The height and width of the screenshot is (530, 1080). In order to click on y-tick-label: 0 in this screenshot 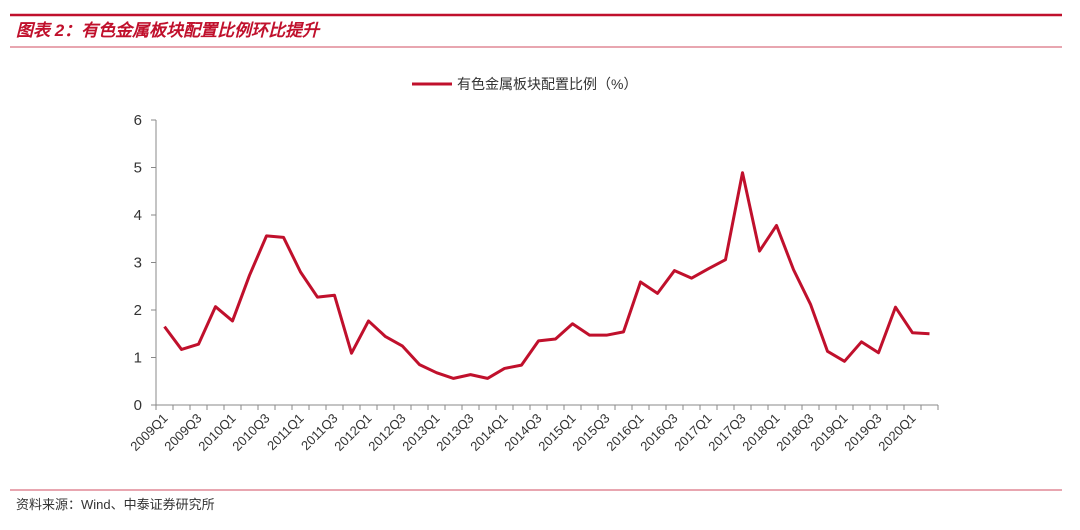, I will do `click(138, 405)`.